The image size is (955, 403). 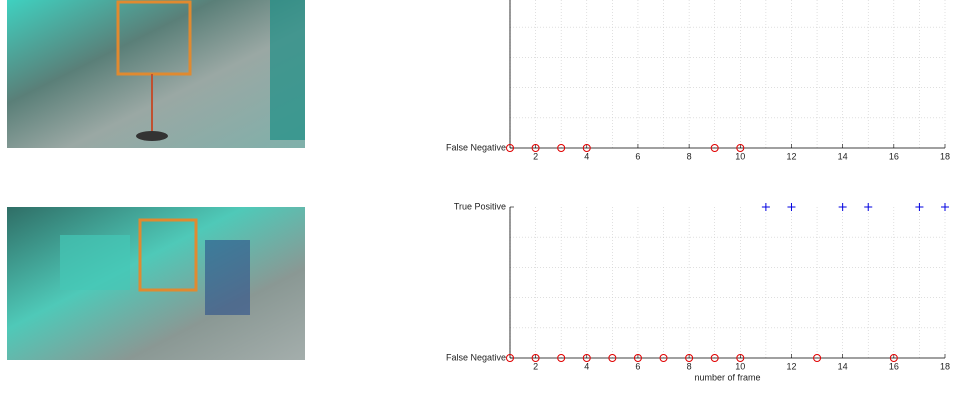 What do you see at coordinates (727, 377) in the screenshot?
I see `x-axis-label: number of frame` at bounding box center [727, 377].